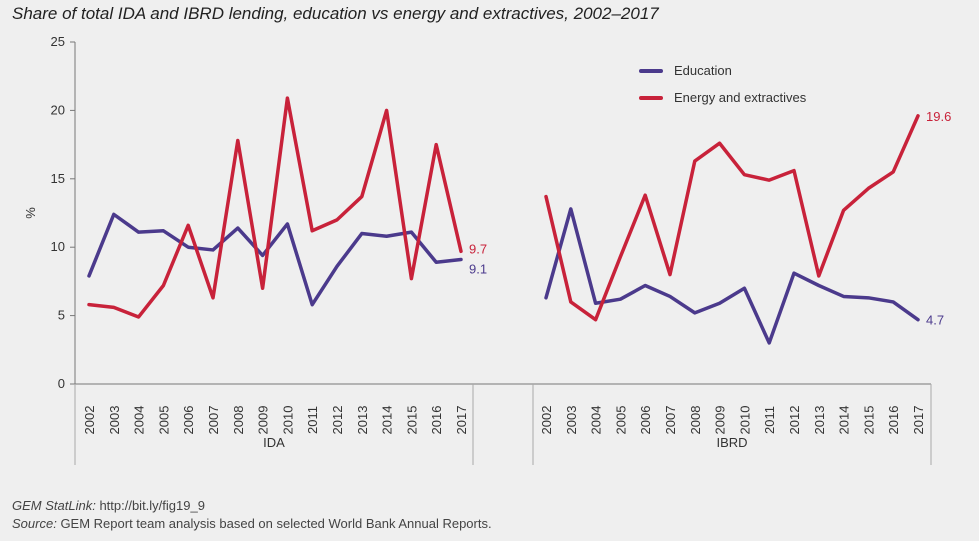 This screenshot has height=541, width=979. I want to click on y-tick-label: 5, so click(61, 315).